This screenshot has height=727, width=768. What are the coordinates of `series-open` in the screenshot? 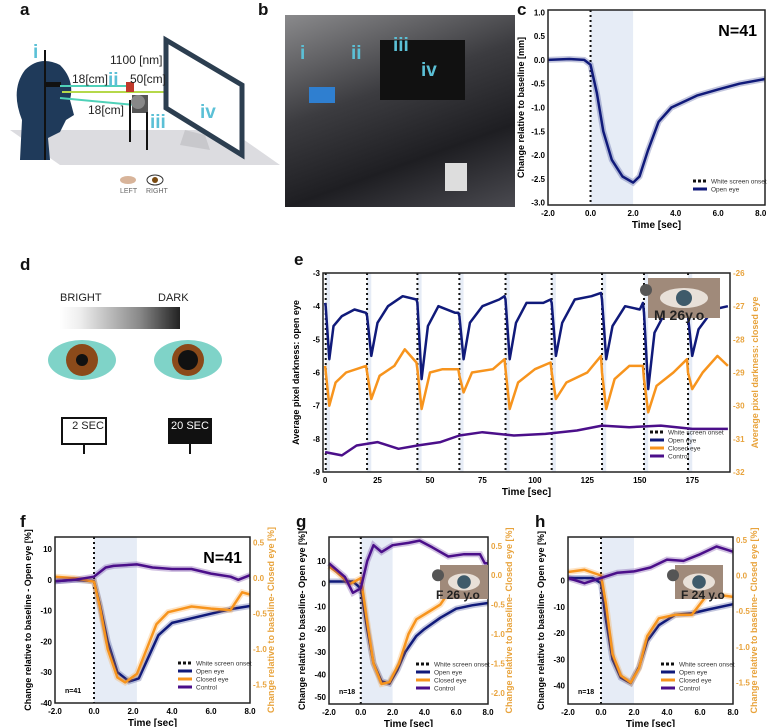 It's located at (526, 341).